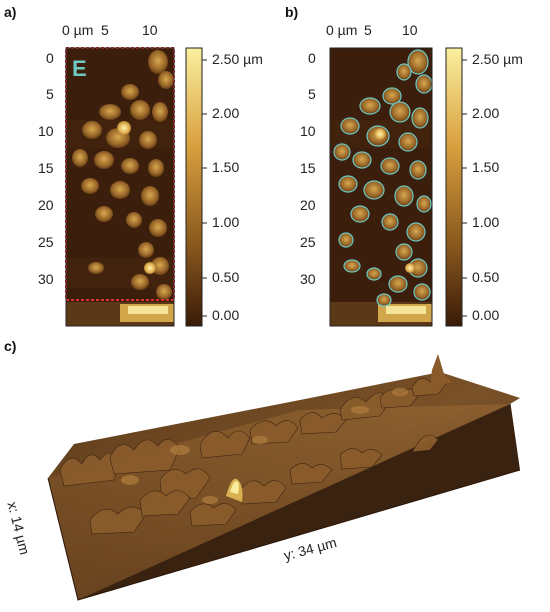 The image size is (550, 612). Describe the element at coordinates (10, 12) in the screenshot. I see `panel-a-label: a)` at that location.